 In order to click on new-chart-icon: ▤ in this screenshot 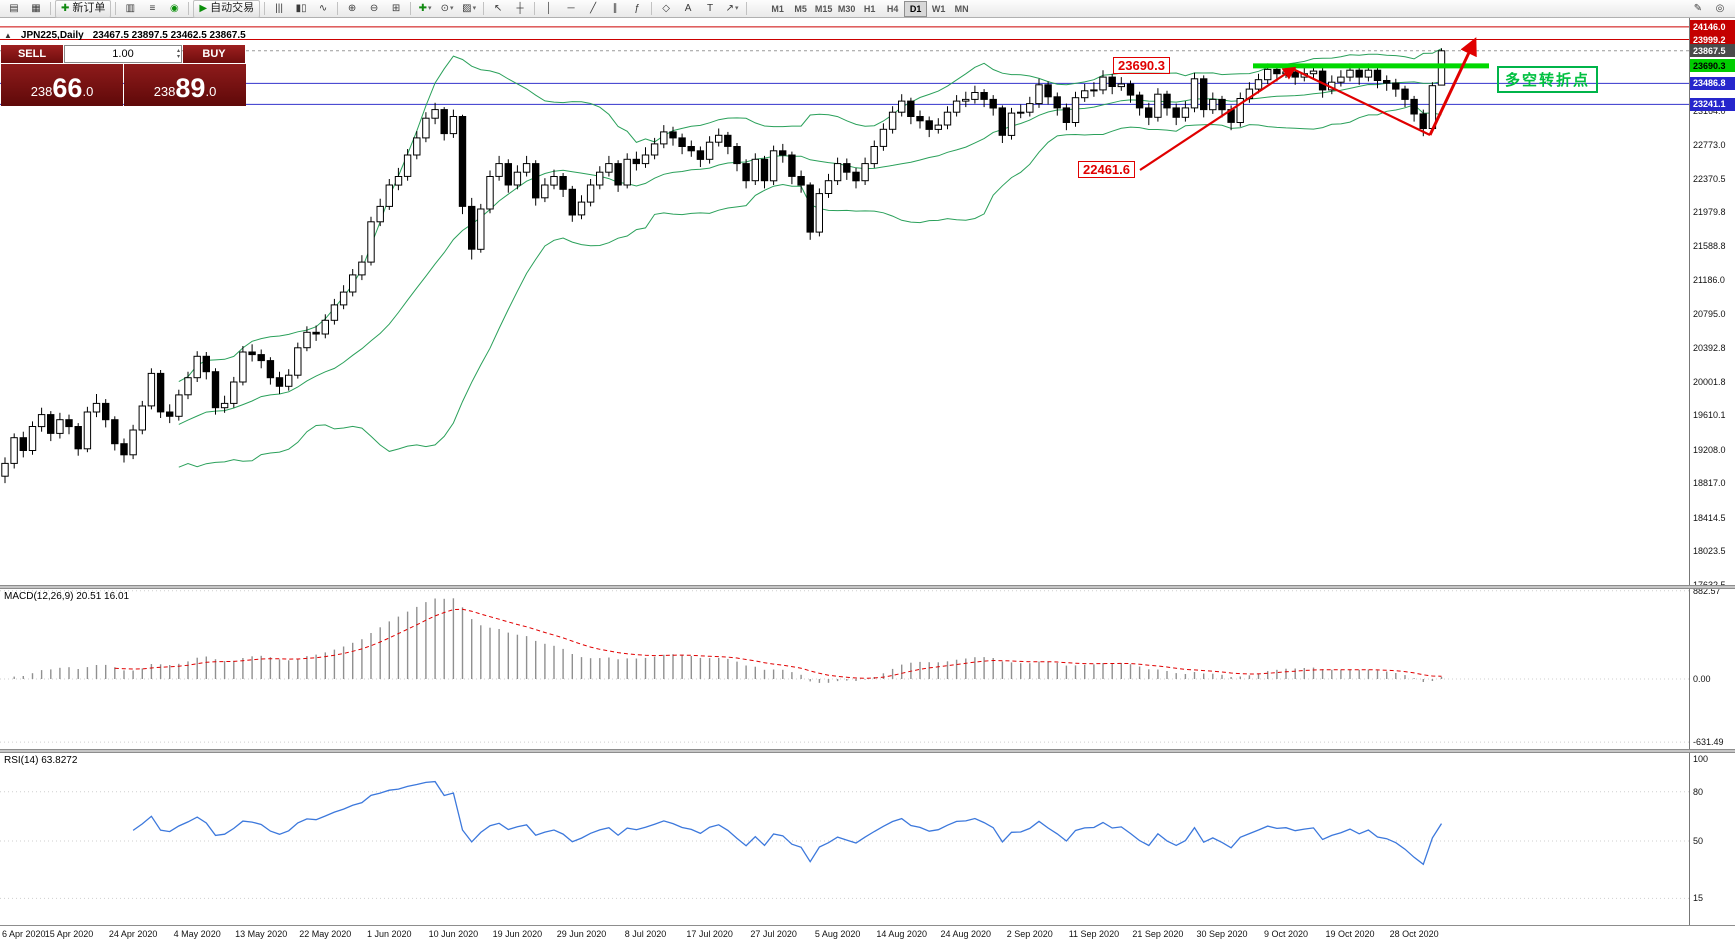, I will do `click(14, 8)`.